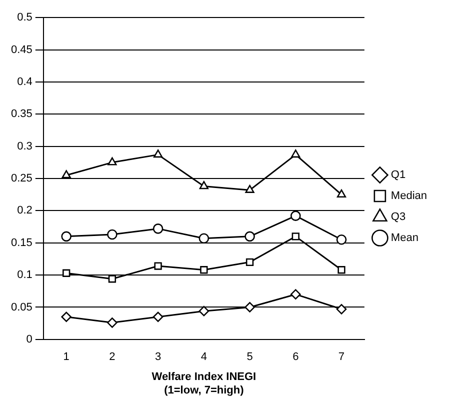  What do you see at coordinates (341, 357) in the screenshot?
I see `x-tick-label: 7` at bounding box center [341, 357].